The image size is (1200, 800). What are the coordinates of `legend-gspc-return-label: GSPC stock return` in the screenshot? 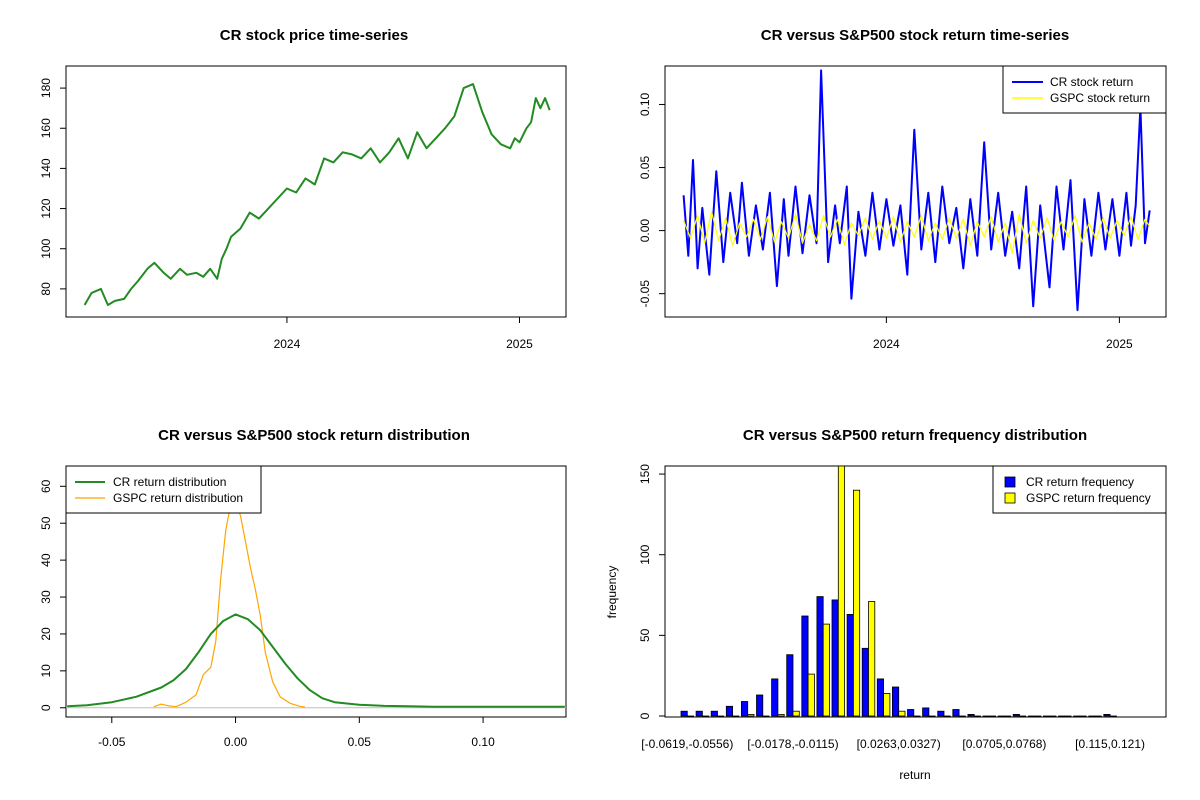 It's located at (1100, 98).